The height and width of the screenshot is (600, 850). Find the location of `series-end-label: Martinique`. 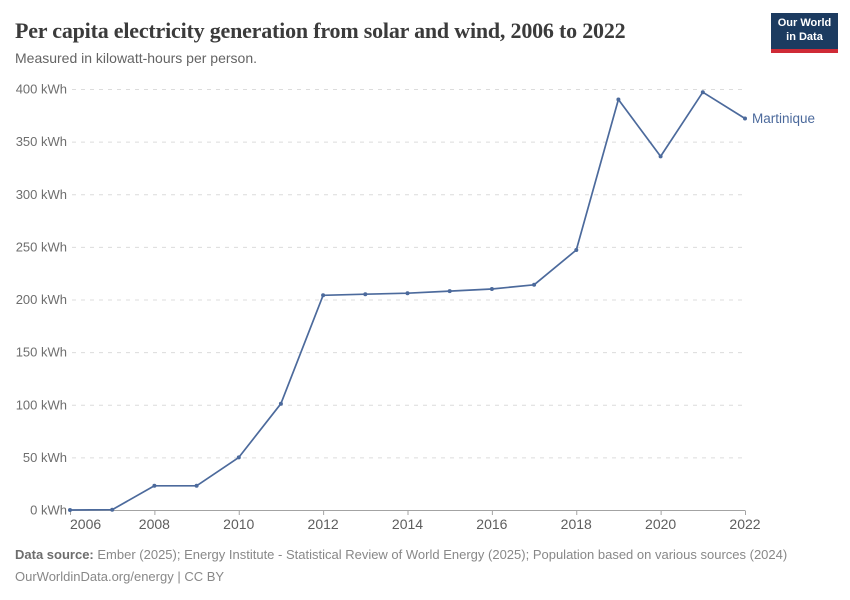

series-end-label: Martinique is located at coordinates (783, 118).